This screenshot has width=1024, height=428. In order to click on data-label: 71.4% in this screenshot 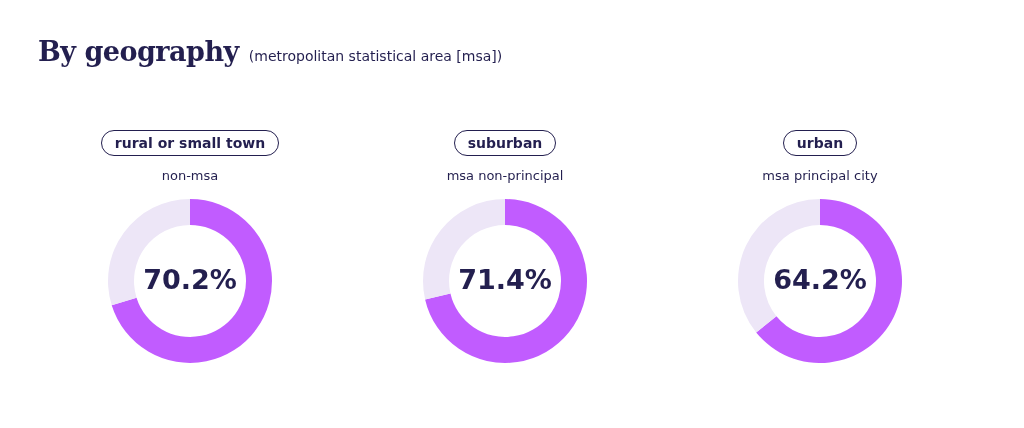, I will do `click(505, 279)`.